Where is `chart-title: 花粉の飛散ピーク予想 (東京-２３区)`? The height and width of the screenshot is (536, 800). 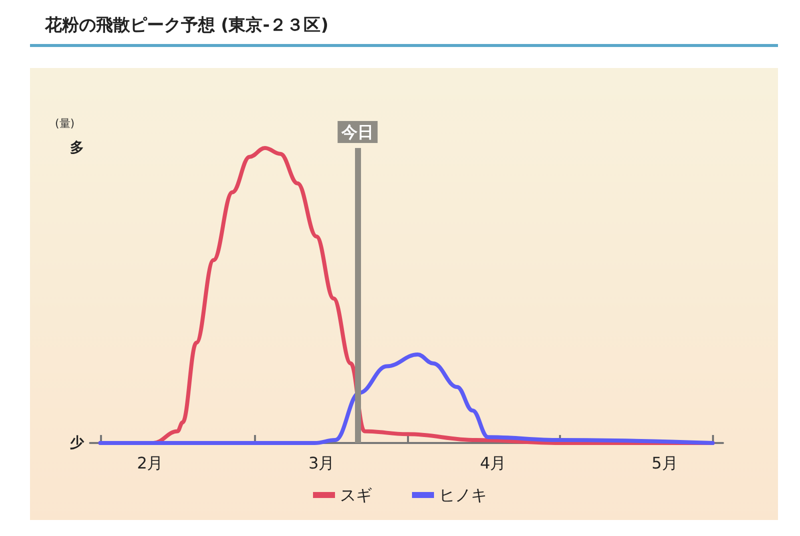 chart-title: 花粉の飛散ピーク予想 (東京-２３区) is located at coordinates (186, 26).